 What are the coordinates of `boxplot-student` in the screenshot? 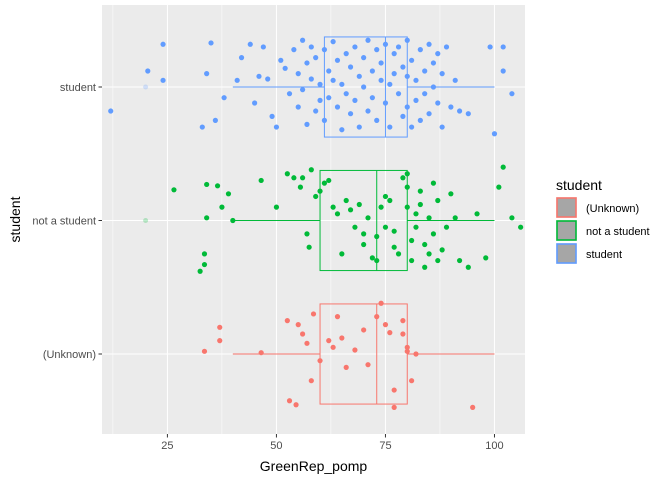 It's located at (319, 87).